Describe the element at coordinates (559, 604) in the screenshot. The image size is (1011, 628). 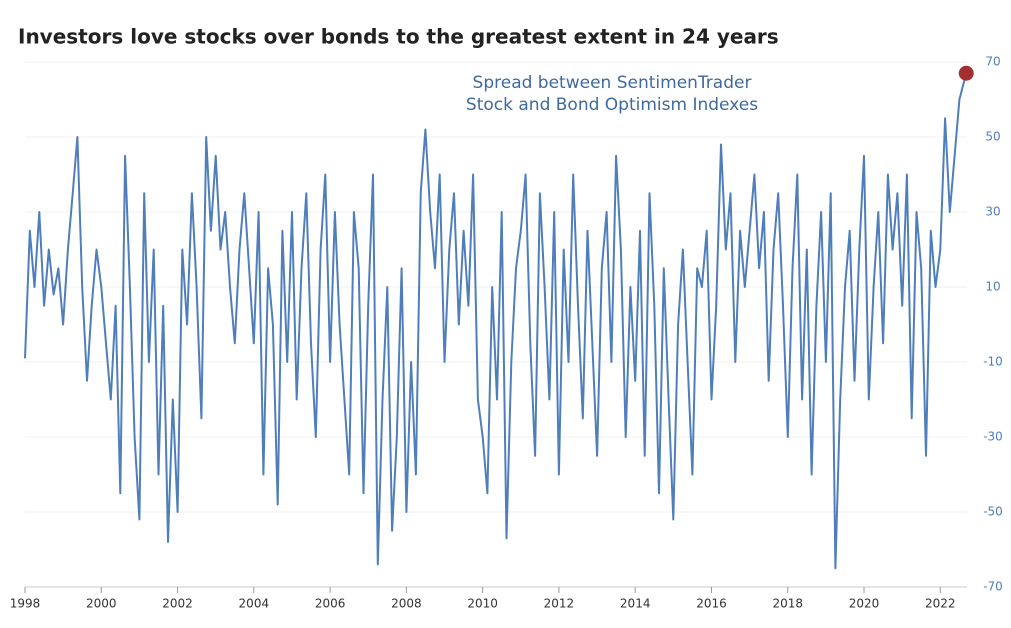
I see `x-tick-label: 2012` at that location.